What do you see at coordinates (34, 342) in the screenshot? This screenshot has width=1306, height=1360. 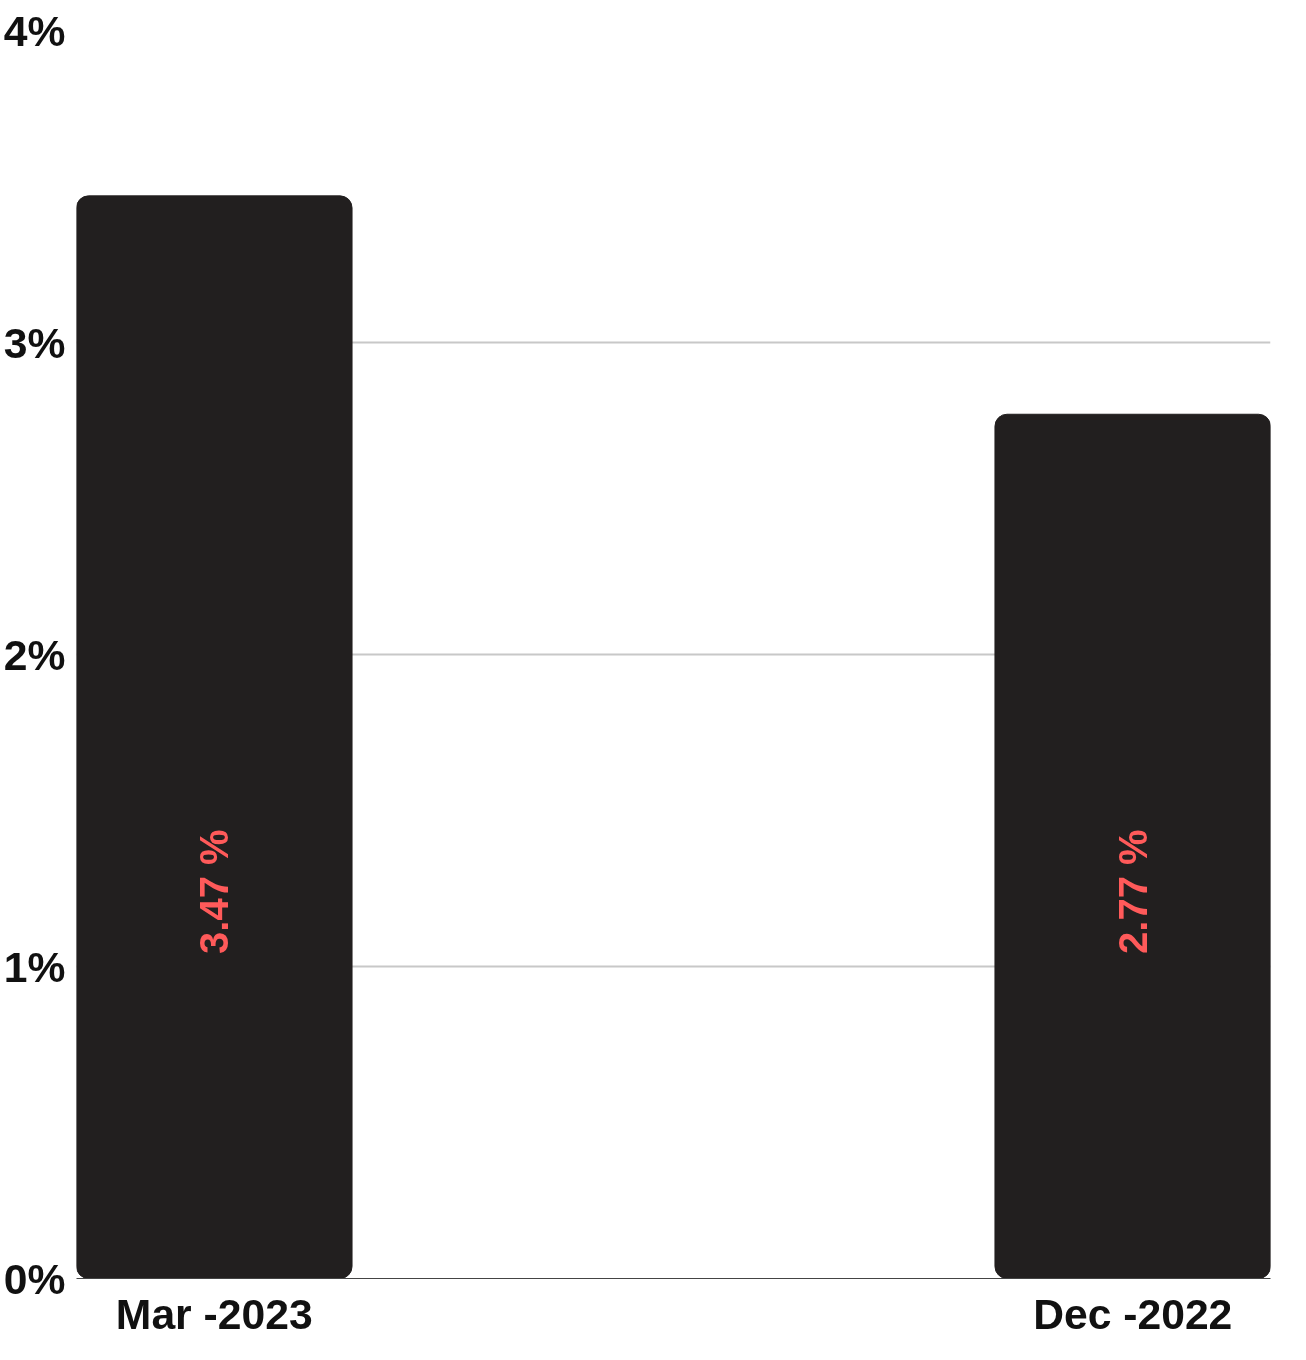 I see `y-tick-label: 3%` at bounding box center [34, 342].